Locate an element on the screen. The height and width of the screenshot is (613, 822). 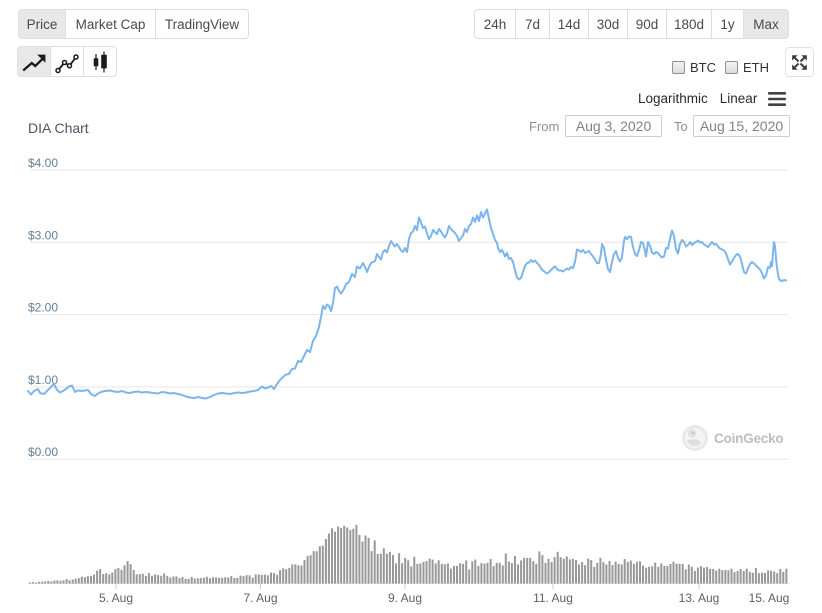
svg-text: $0.00 is located at coordinates (43, 452).